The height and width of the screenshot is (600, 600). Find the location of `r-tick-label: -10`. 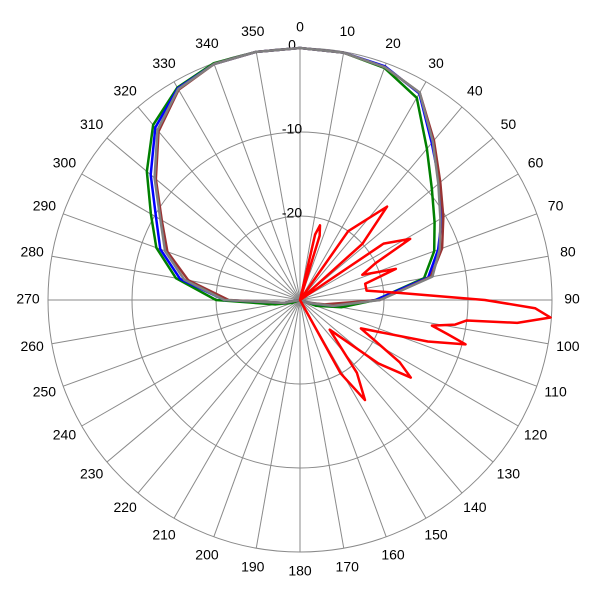

r-tick-label: -10 is located at coordinates (292, 129).